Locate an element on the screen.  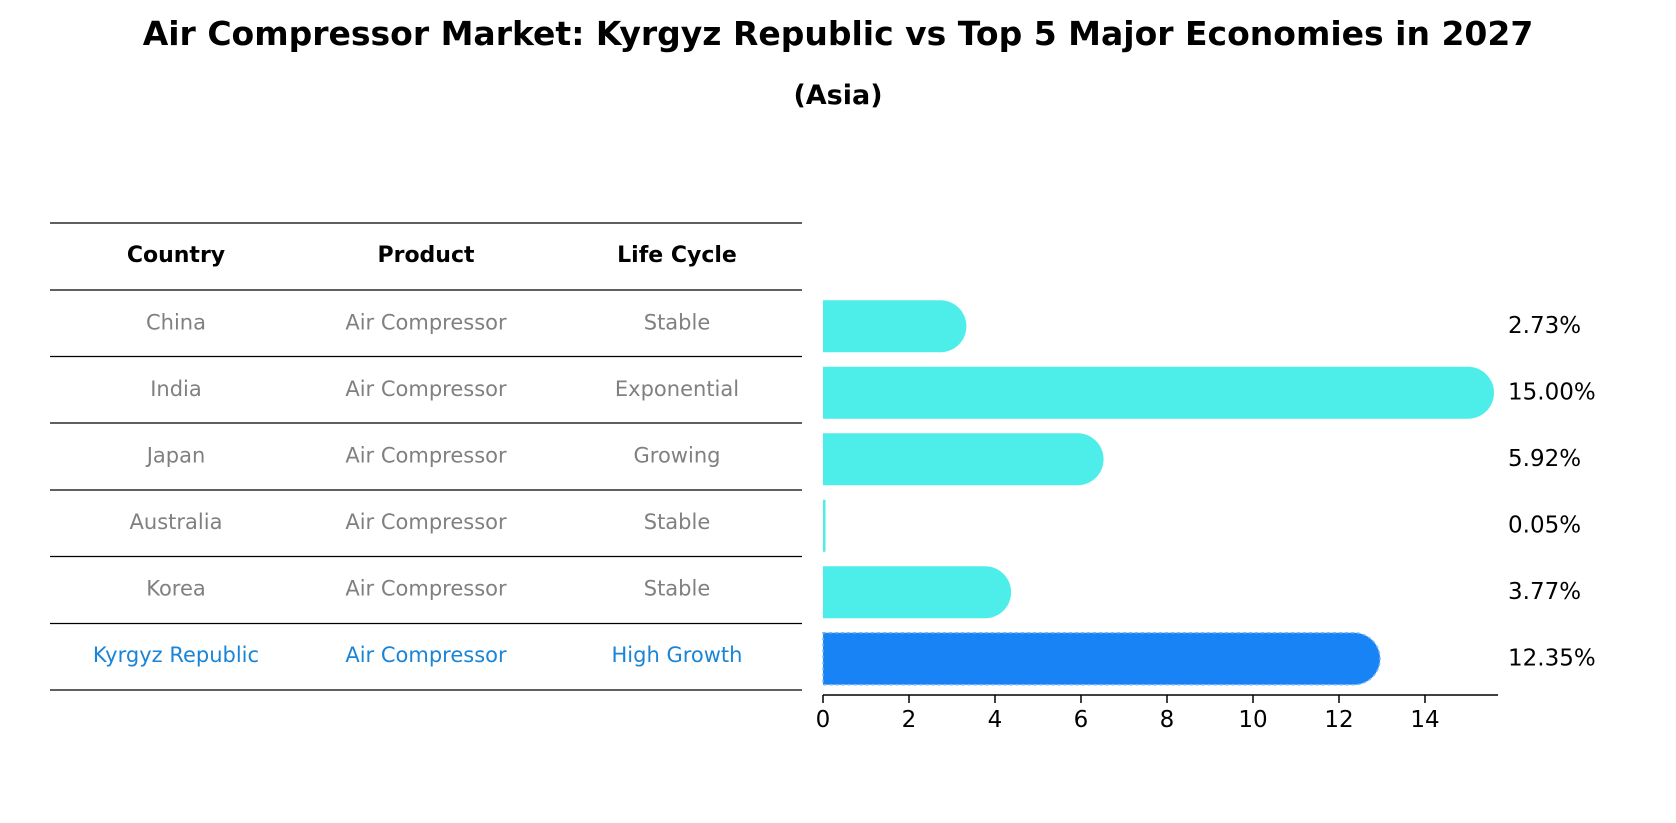
table-cell-life-cycle: High Growth is located at coordinates (677, 655).